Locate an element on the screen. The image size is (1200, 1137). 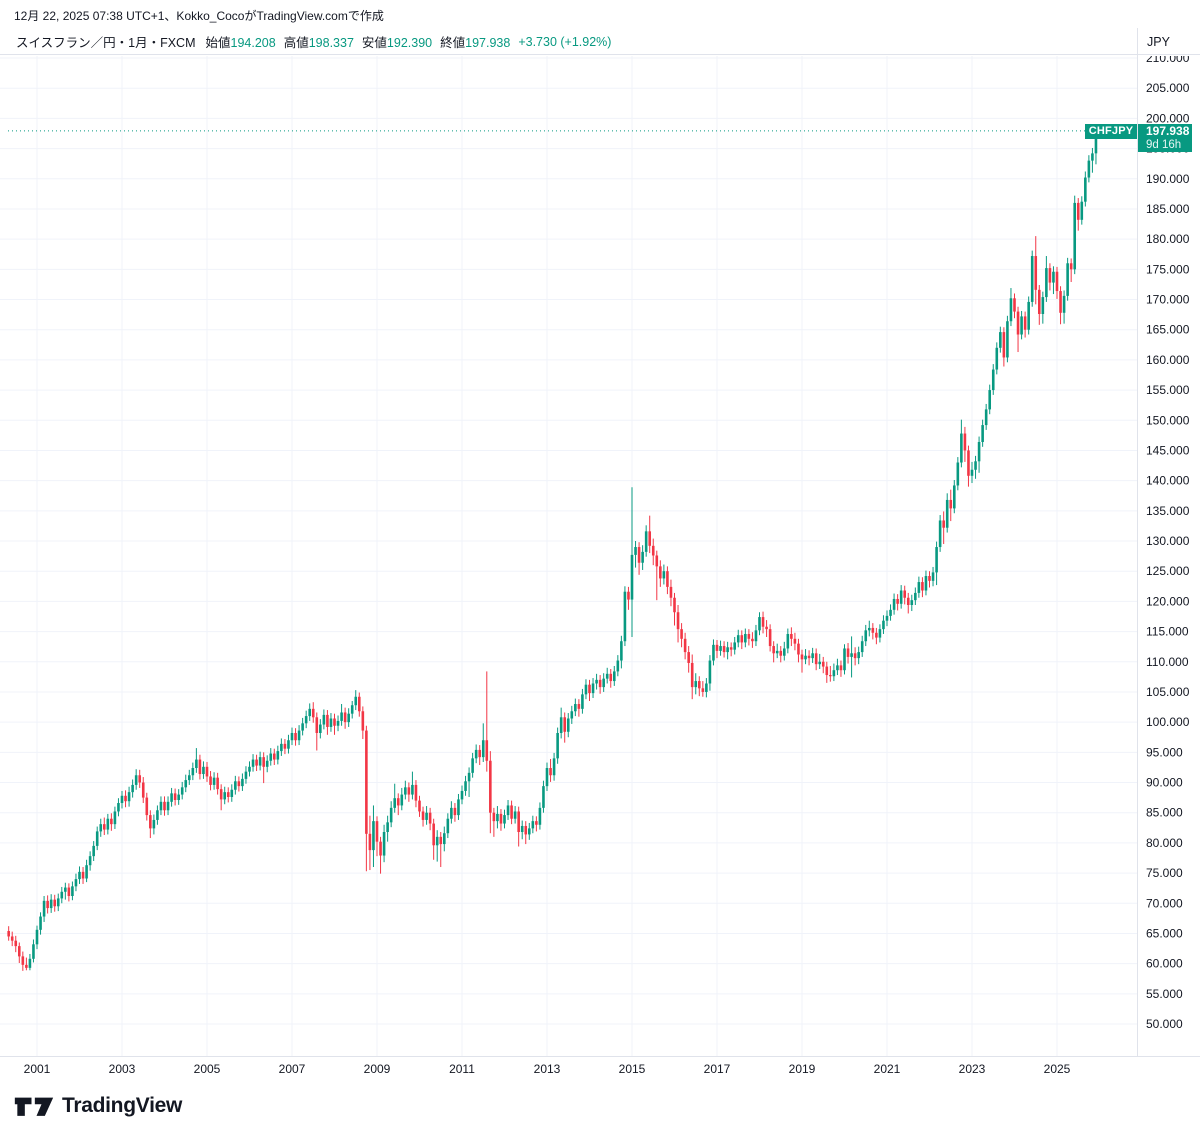
tradingview-logo-text: TradingView is located at coordinates (122, 1105).